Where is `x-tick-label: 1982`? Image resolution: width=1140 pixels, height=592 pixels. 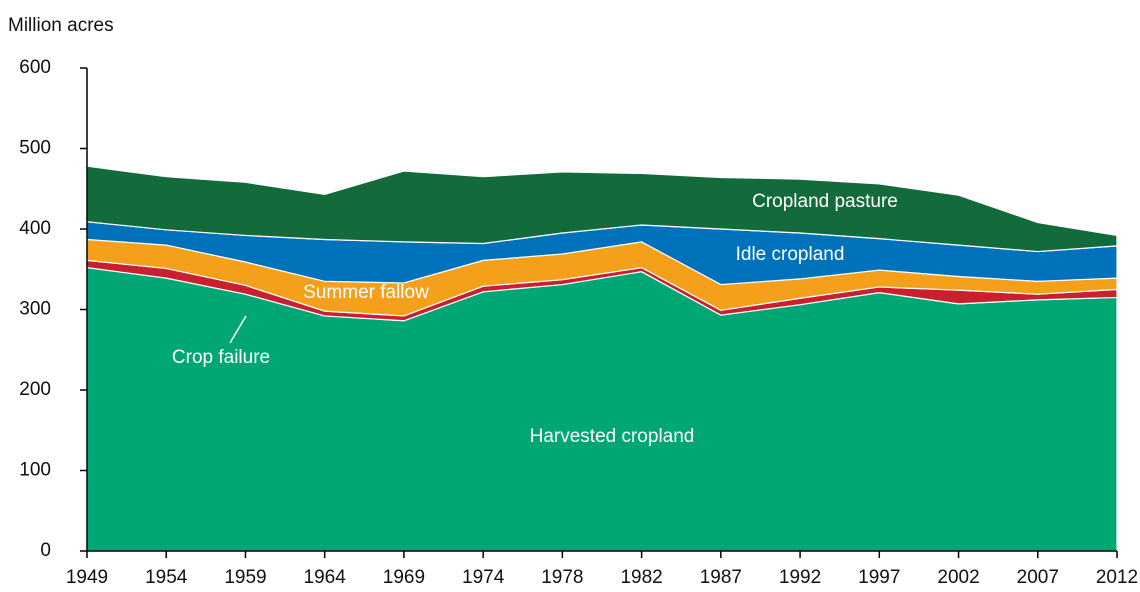 x-tick-label: 1982 is located at coordinates (641, 577).